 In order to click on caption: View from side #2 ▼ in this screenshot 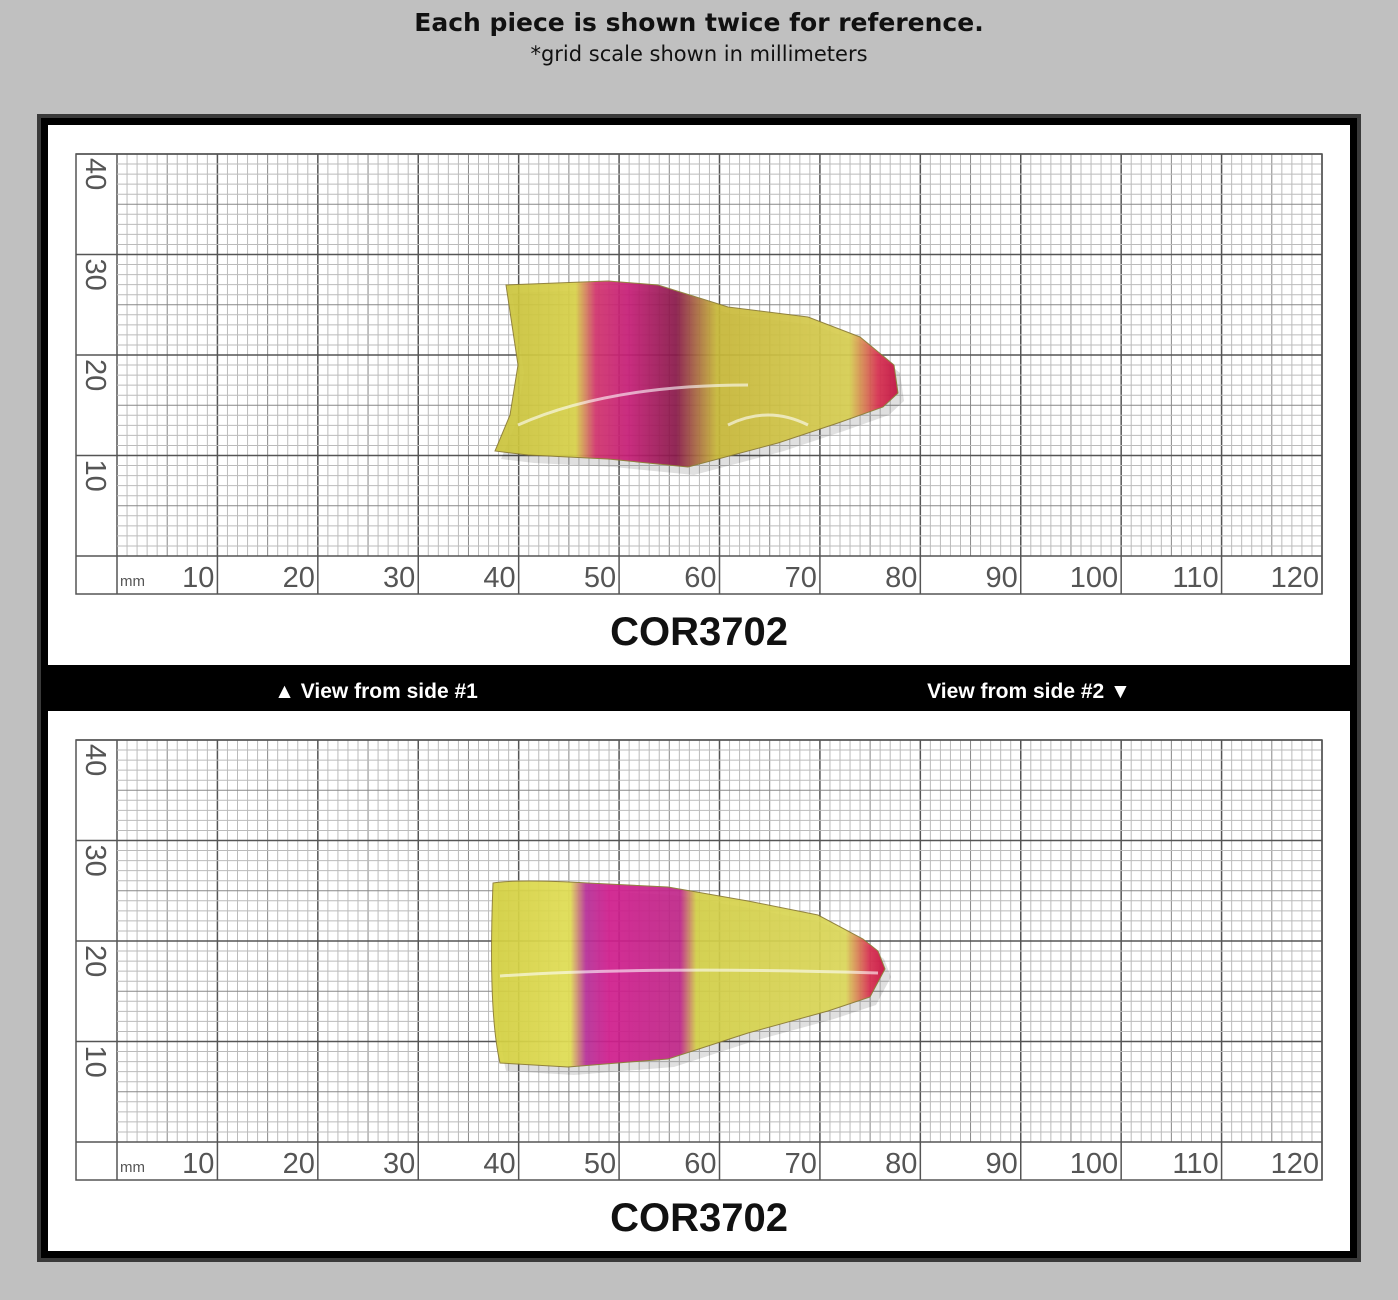, I will do `click(1029, 691)`.